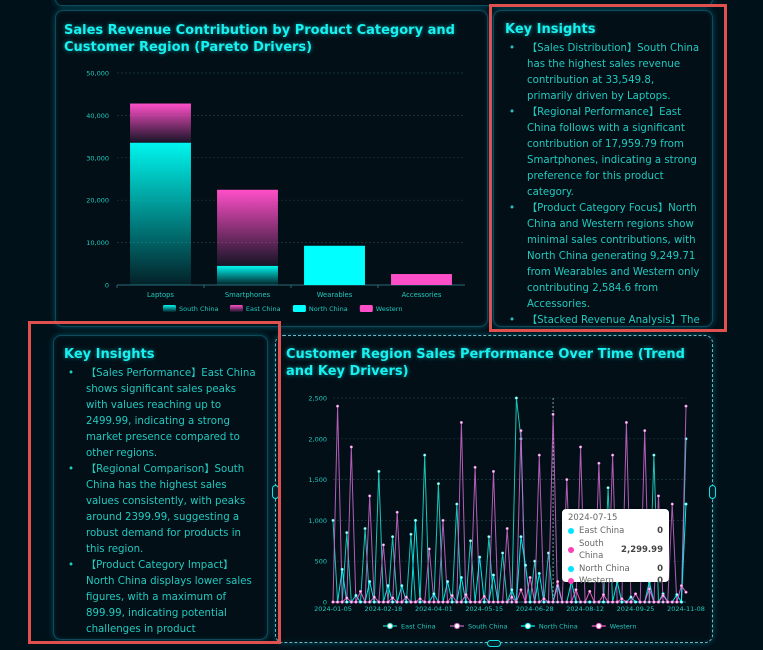 The width and height of the screenshot is (763, 650). I want to click on y-tick-label: 500, so click(321, 562).